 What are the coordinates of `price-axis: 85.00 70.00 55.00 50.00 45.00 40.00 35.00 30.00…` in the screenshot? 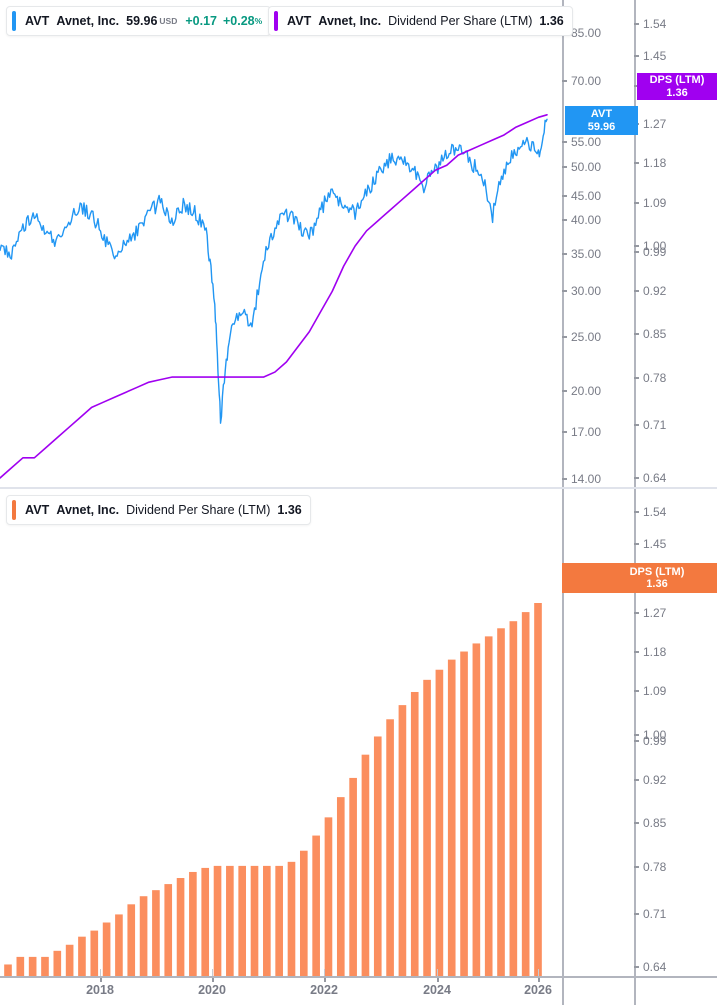 It's located at (597, 502).